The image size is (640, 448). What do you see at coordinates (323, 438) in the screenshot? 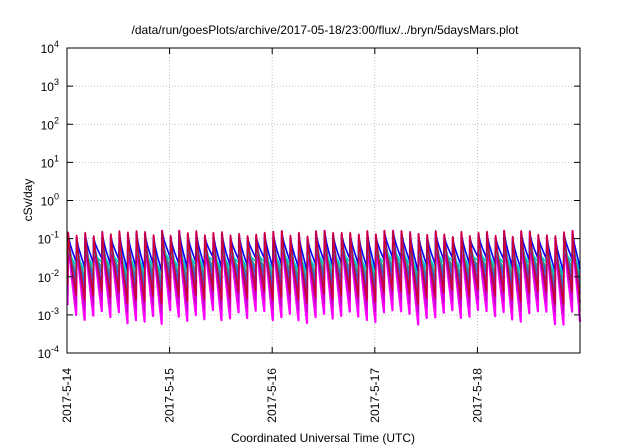
I see `x-axis-title: Coordinated Universal Time (UTC)` at bounding box center [323, 438].